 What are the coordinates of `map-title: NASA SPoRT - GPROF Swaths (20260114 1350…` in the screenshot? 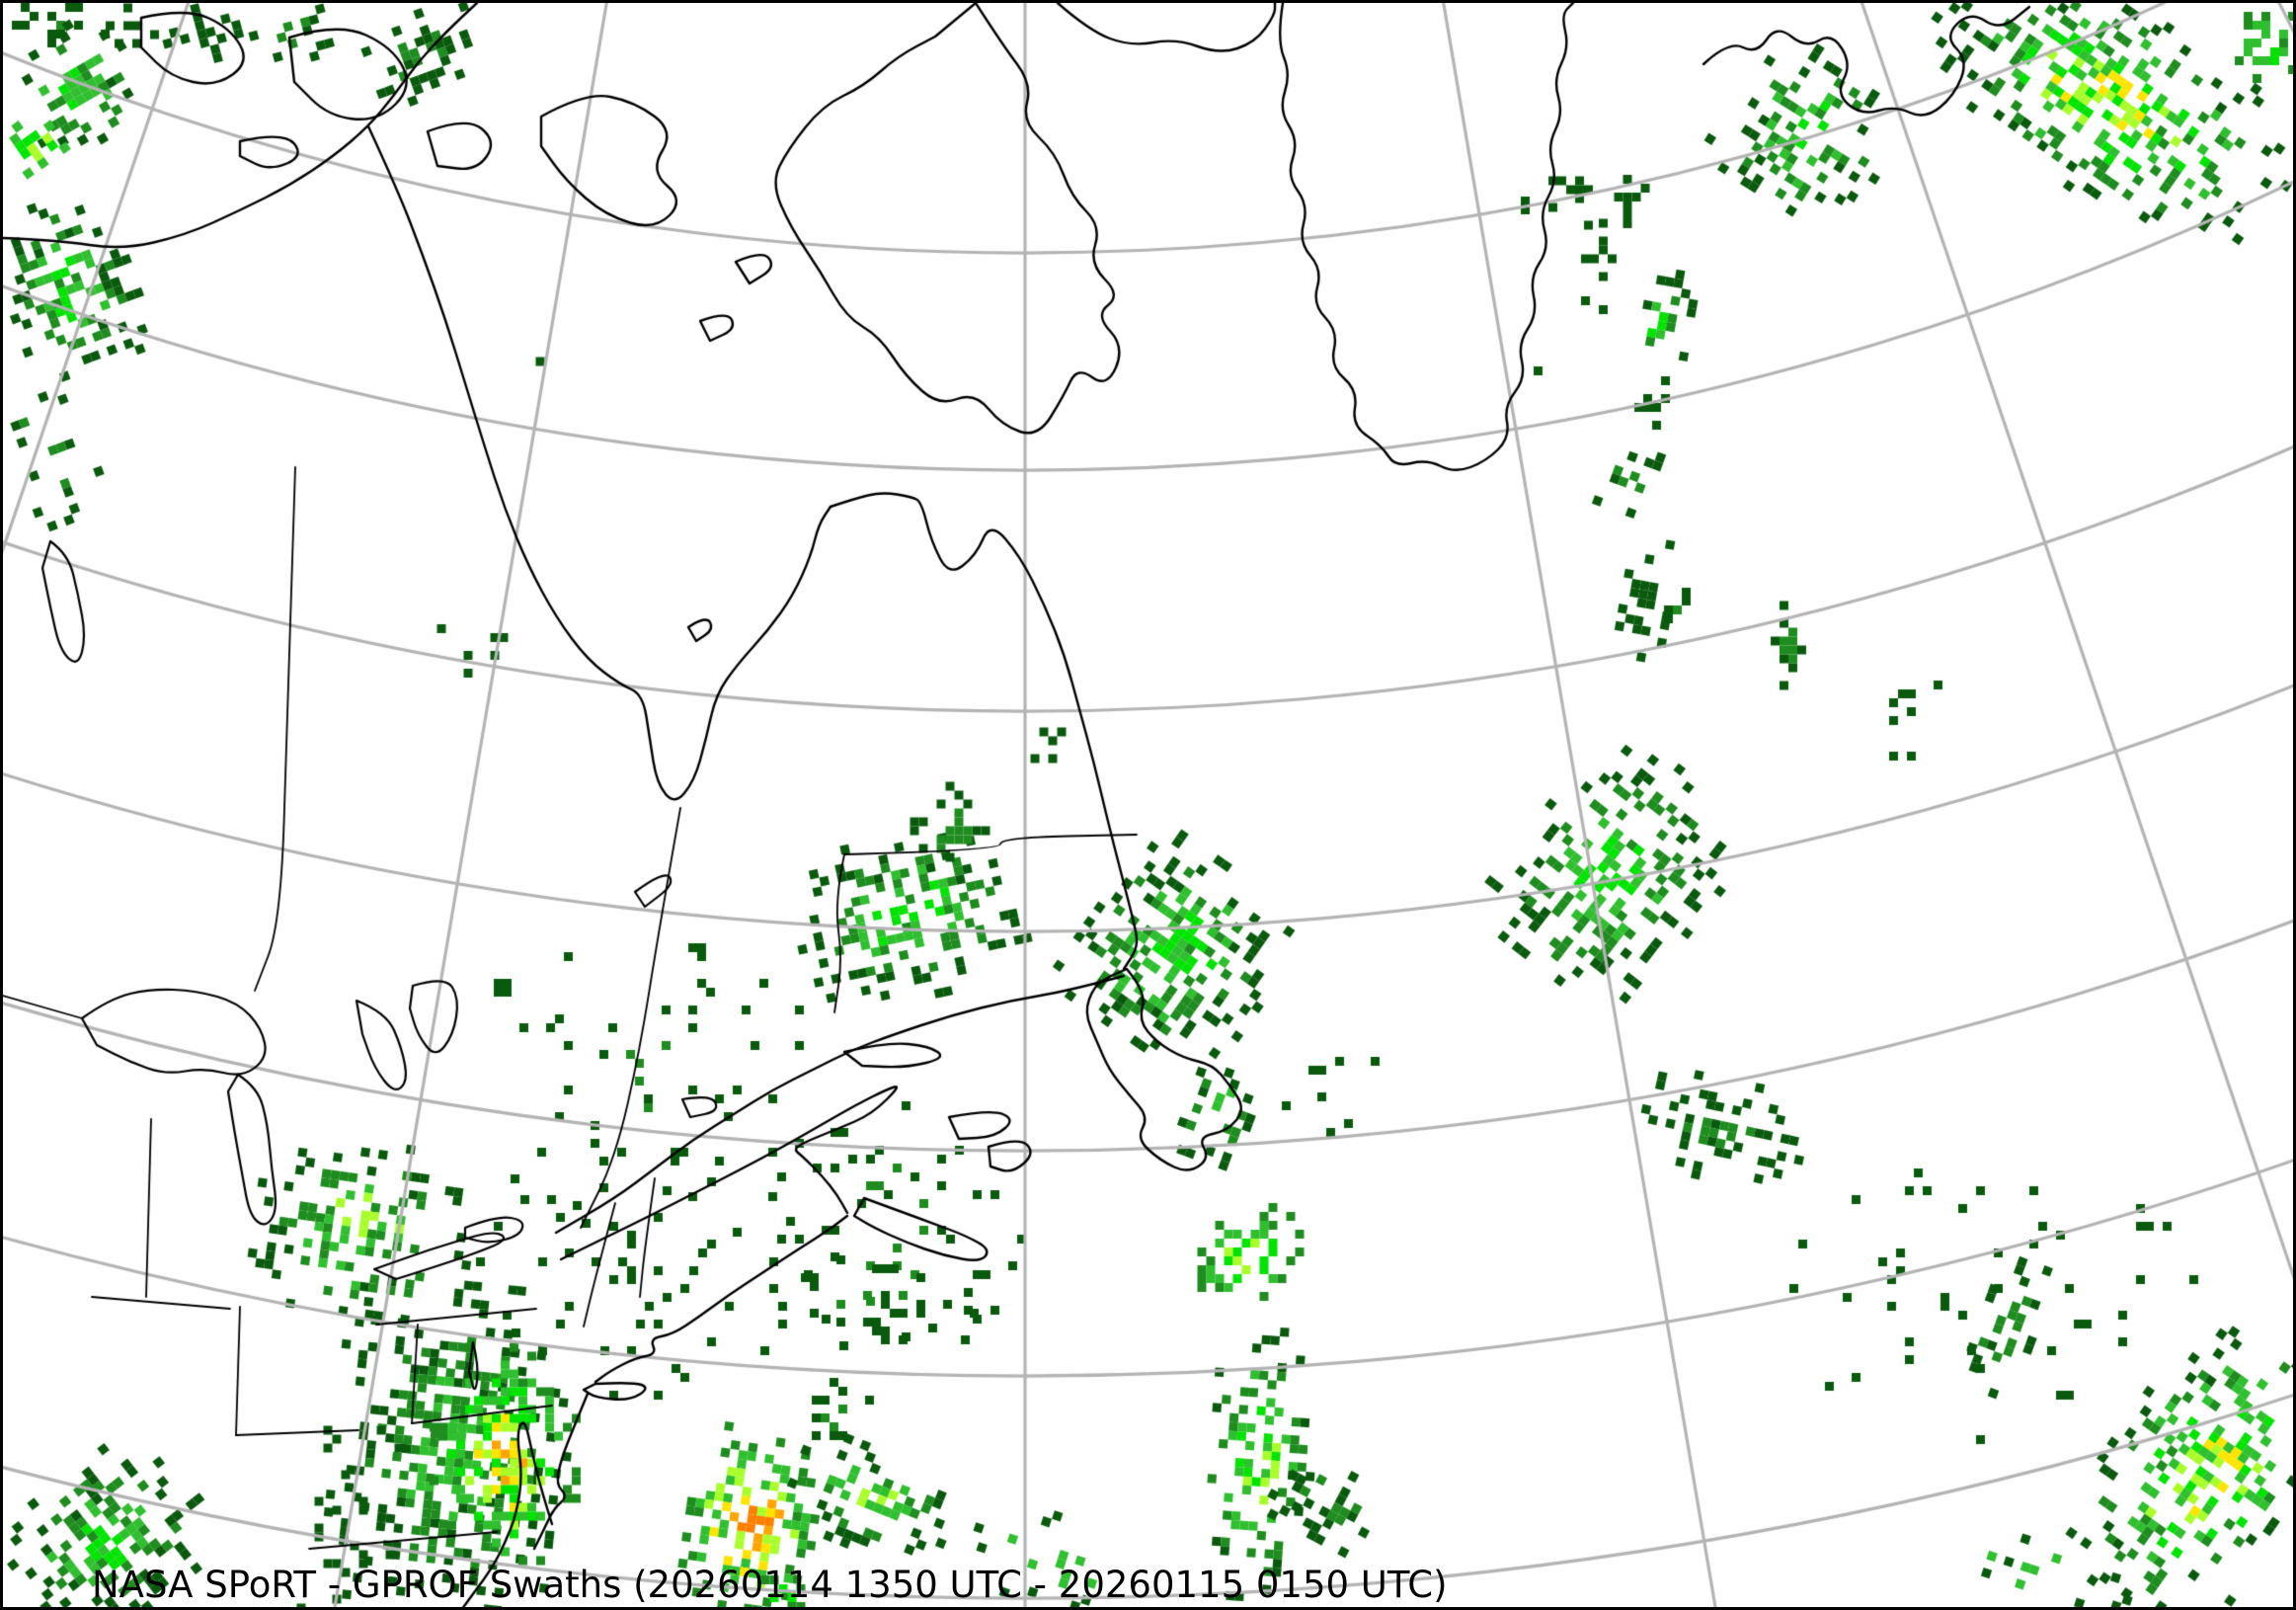 It's located at (770, 1585).